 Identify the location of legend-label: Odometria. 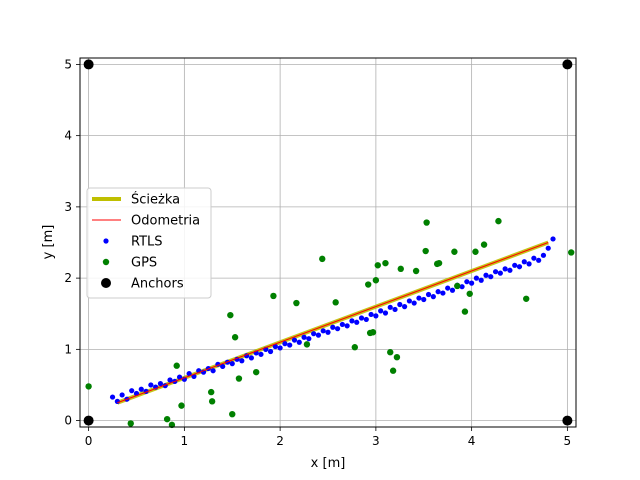
(165, 221).